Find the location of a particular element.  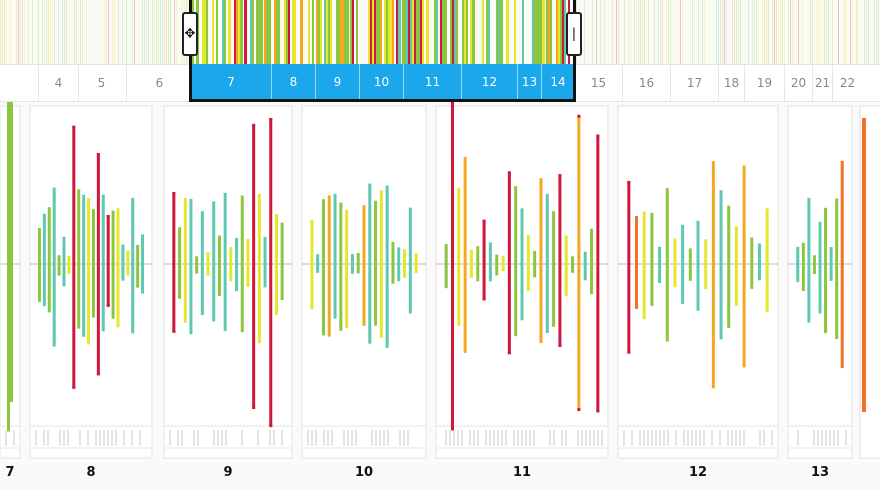

scale-day-22: 22 is located at coordinates (847, 83).